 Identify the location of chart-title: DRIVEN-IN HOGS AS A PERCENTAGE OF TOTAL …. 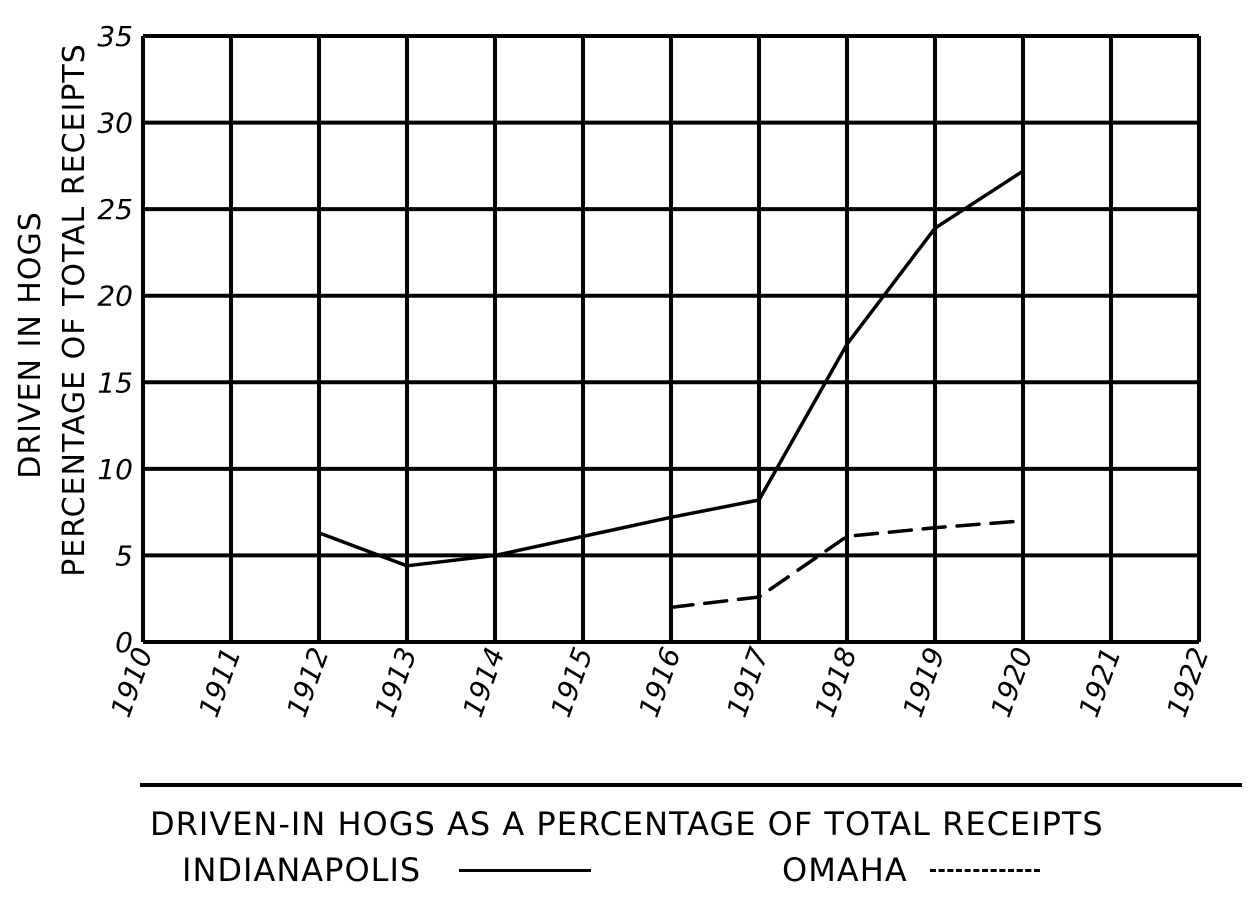
(627, 824).